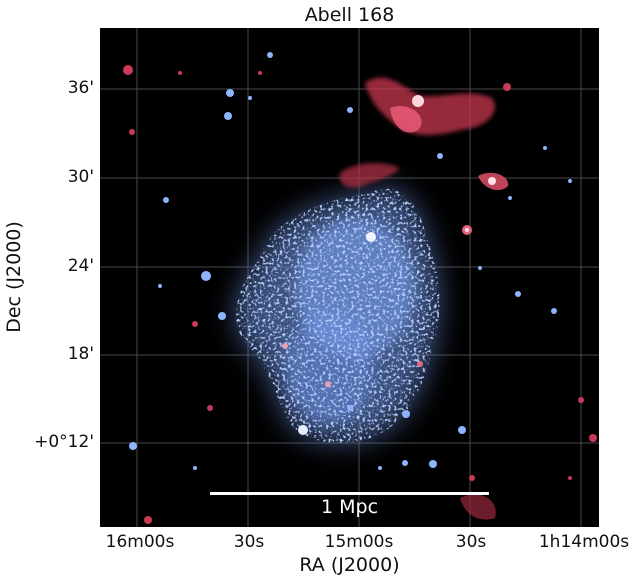 The width and height of the screenshot is (639, 582). I want to click on xray-diffuse-emission, so click(338, 315).